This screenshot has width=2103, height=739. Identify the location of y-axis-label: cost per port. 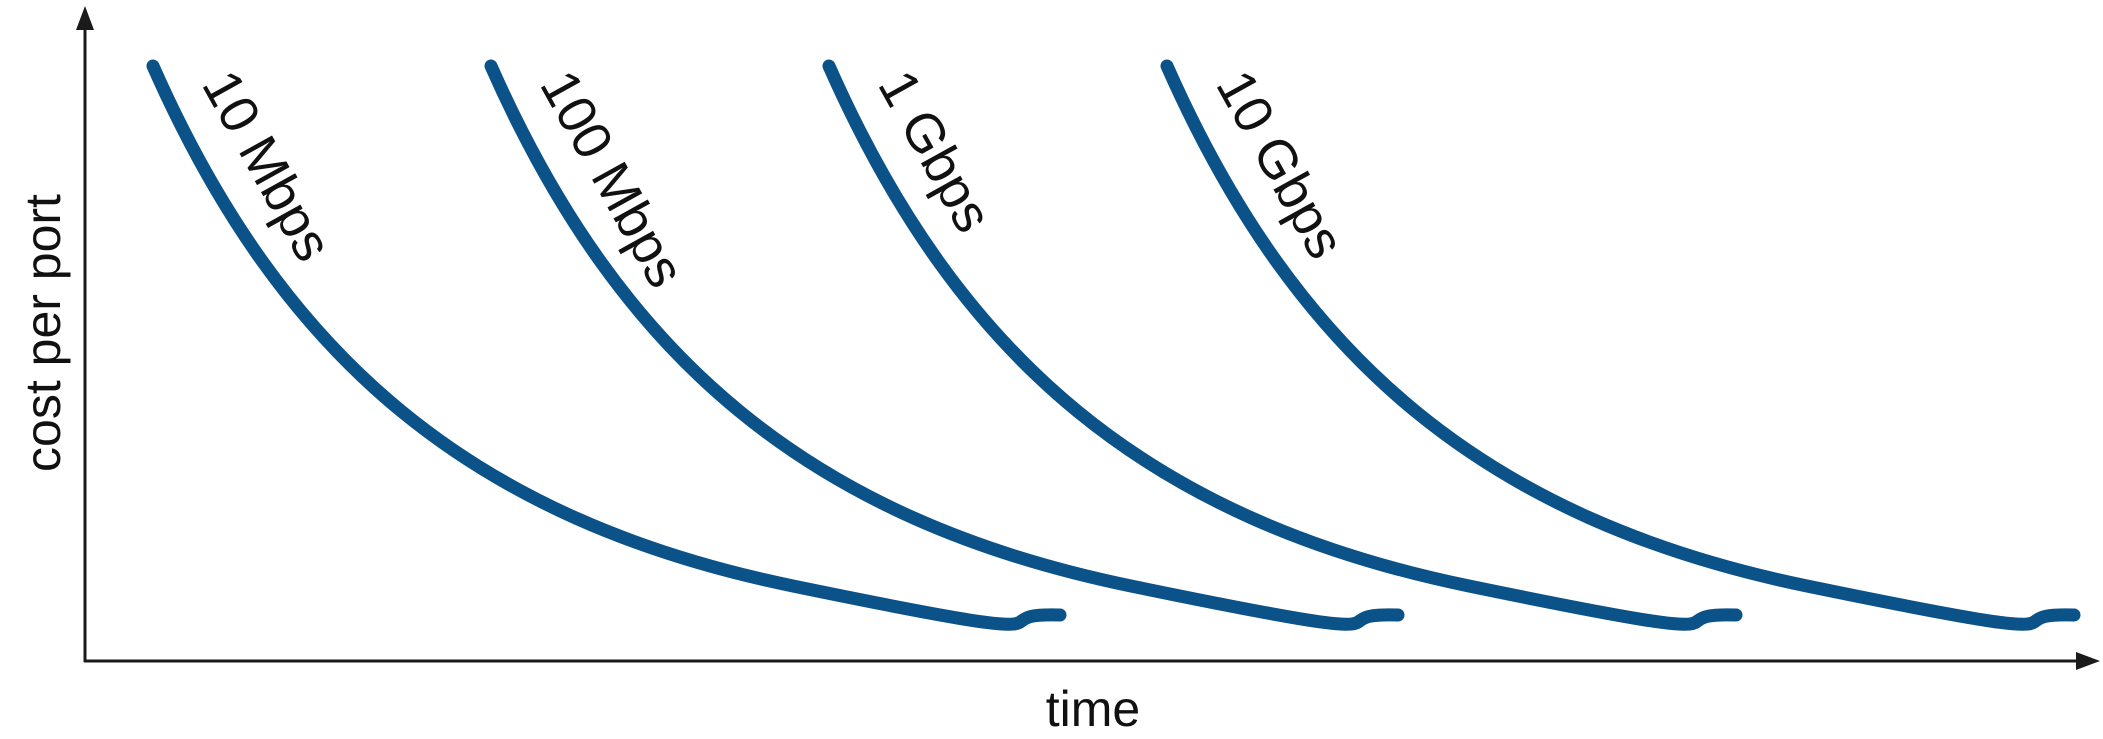
(43, 333).